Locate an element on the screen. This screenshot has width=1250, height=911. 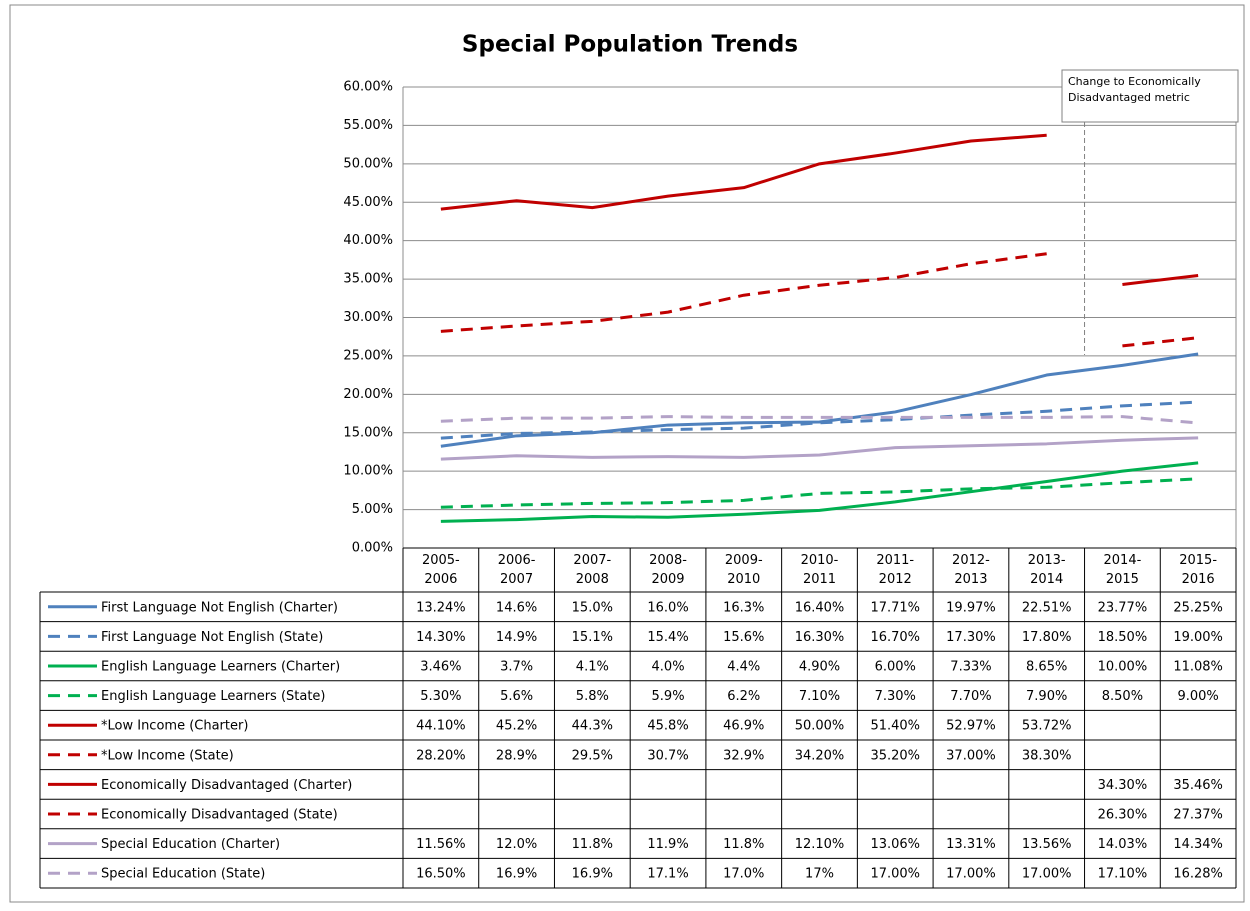
x-tick: 2012-2013 is located at coordinates (971, 570).